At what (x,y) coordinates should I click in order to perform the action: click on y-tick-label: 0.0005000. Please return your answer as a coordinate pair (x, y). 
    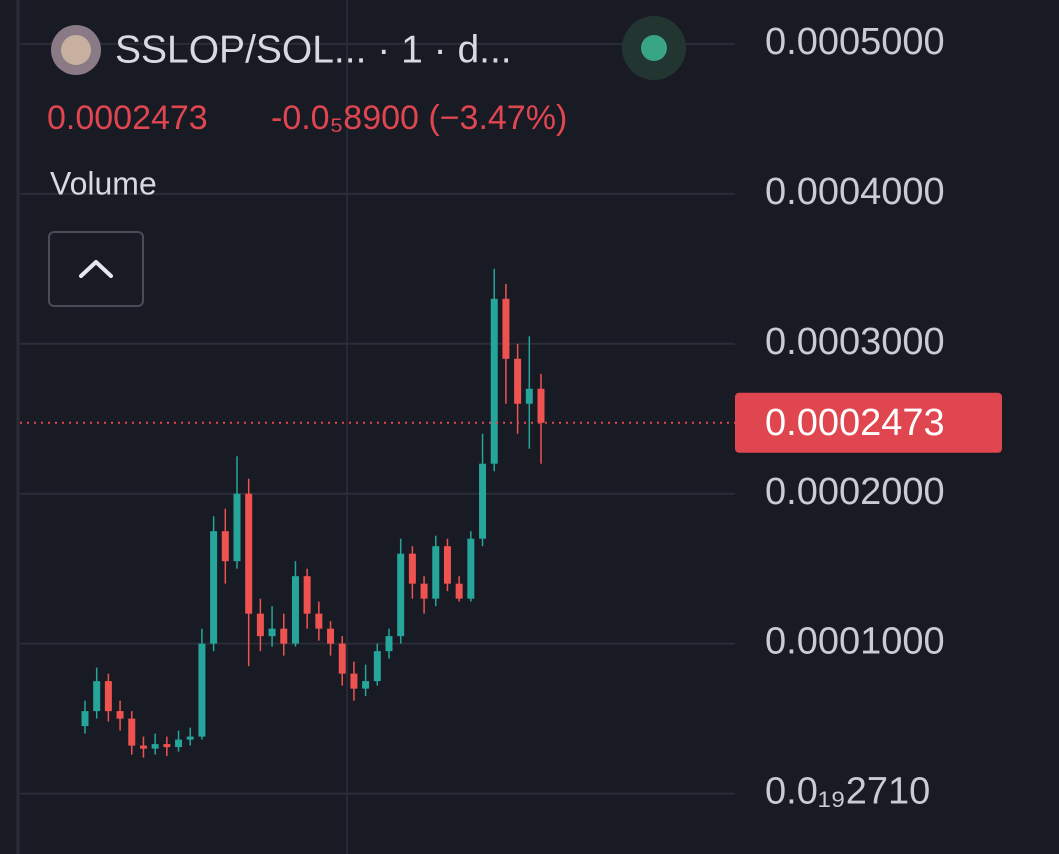
    Looking at the image, I should click on (855, 42).